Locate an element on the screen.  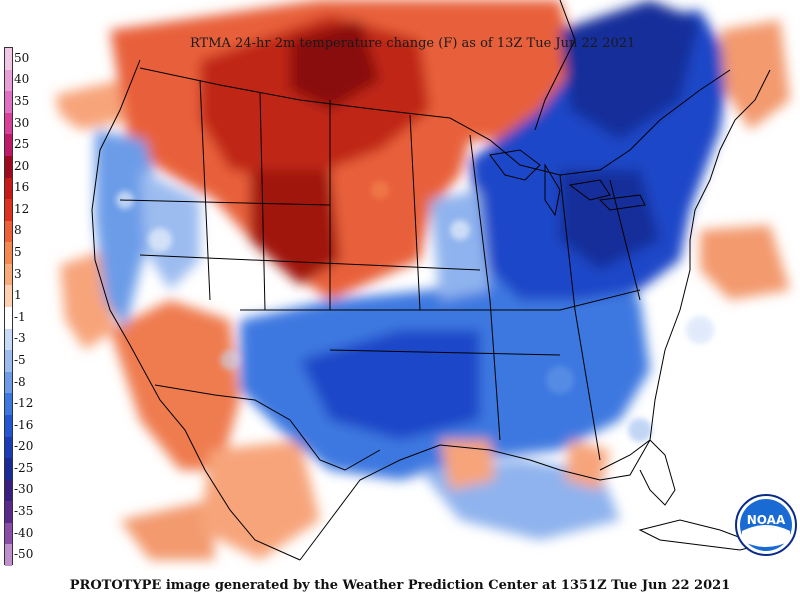
legend-label: -16 is located at coordinates (24, 424).